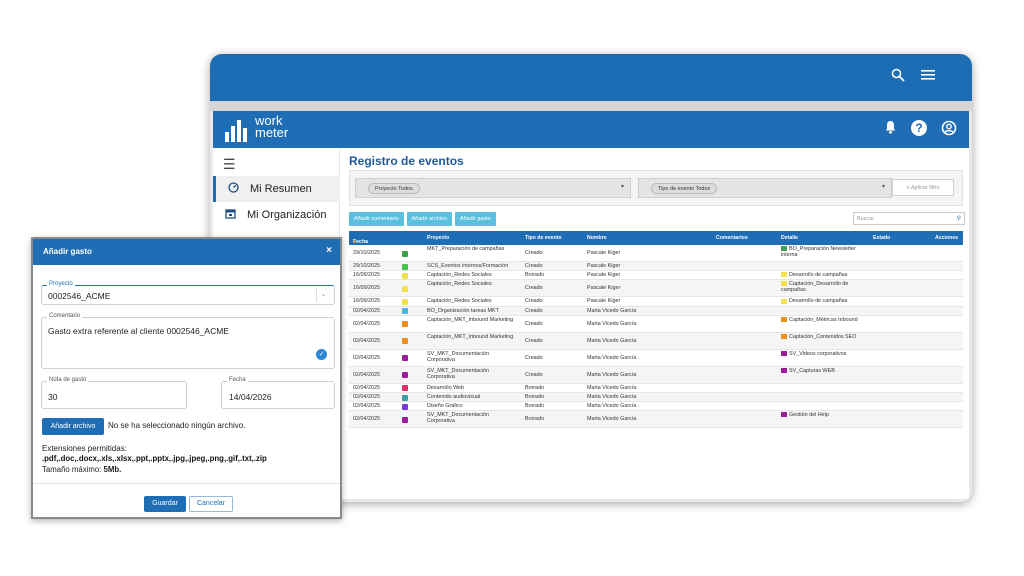 The width and height of the screenshot is (1024, 576). What do you see at coordinates (818, 301) in the screenshot?
I see `detail-text: Desarrollo de campañas` at bounding box center [818, 301].